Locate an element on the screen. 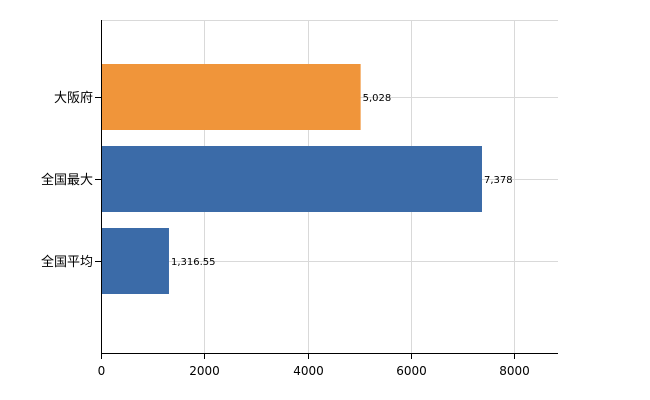 This screenshot has height=400, width=650. x-tick-label: 2000 is located at coordinates (204, 371).